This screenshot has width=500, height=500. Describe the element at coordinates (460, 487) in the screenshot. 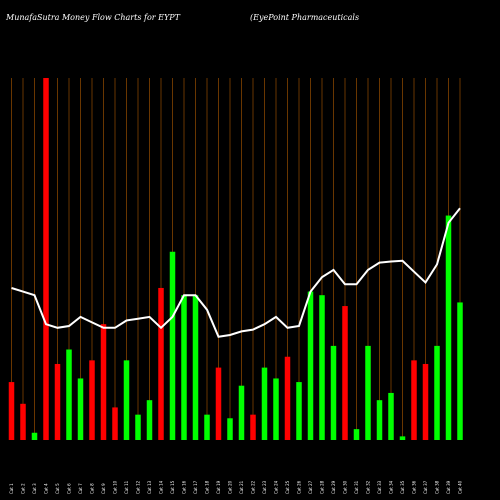

I see `x-tick-label: Cat 40` at that location.